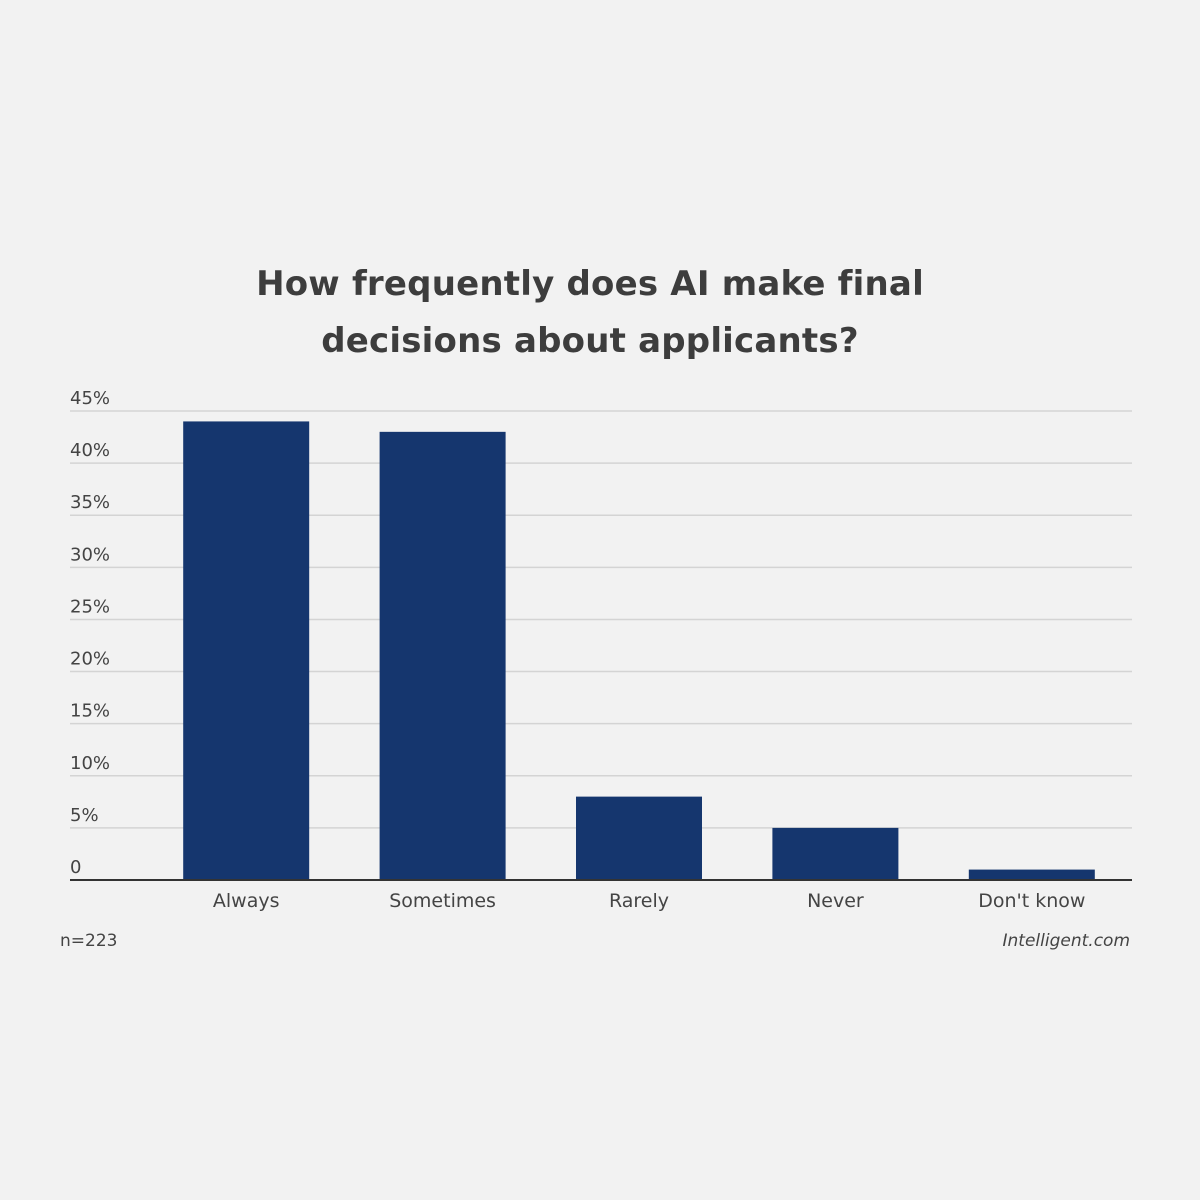 The height and width of the screenshot is (1200, 1200). I want to click on bar-don-t-know, so click(1031, 874).